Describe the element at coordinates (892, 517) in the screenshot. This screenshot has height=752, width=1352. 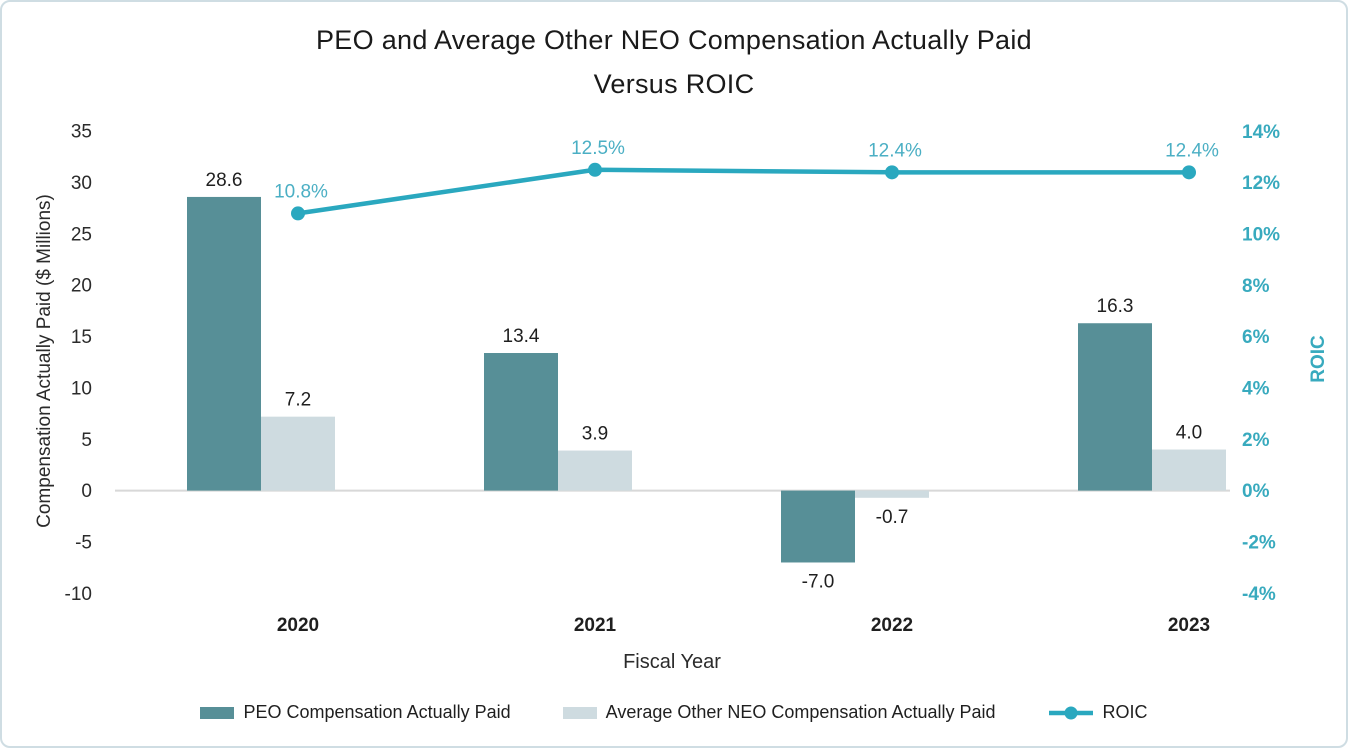
I see `bar-label-neo-2022: -0.7` at that location.